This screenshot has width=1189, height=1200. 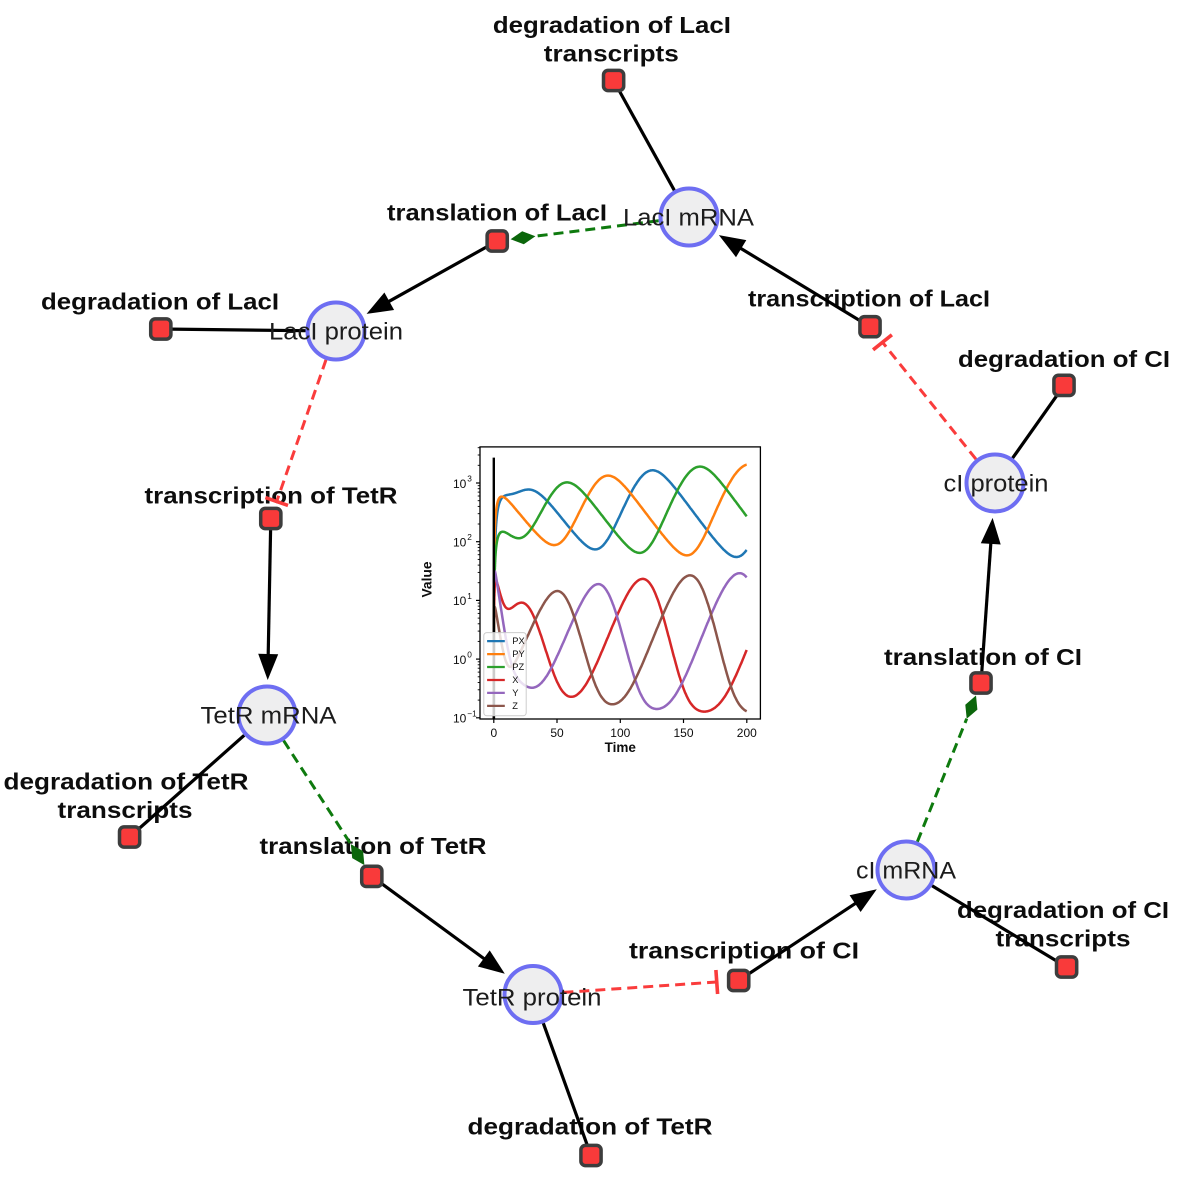 I want to click on svg-text: LacI mRNA, so click(x=688, y=218).